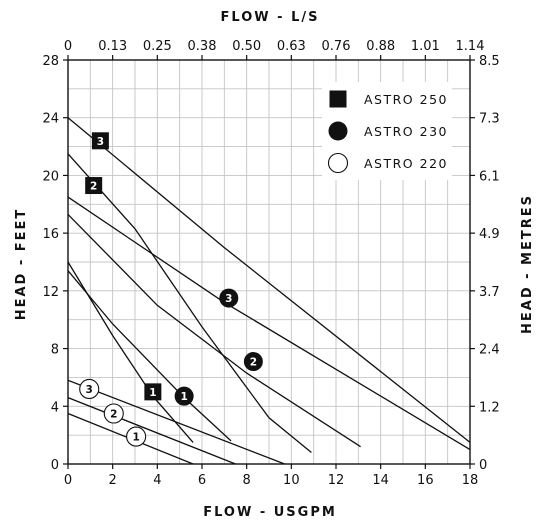 Image resolution: width=541 pixels, height=523 pixels. I want to click on x2-tick-label: 0.25, so click(157, 46).